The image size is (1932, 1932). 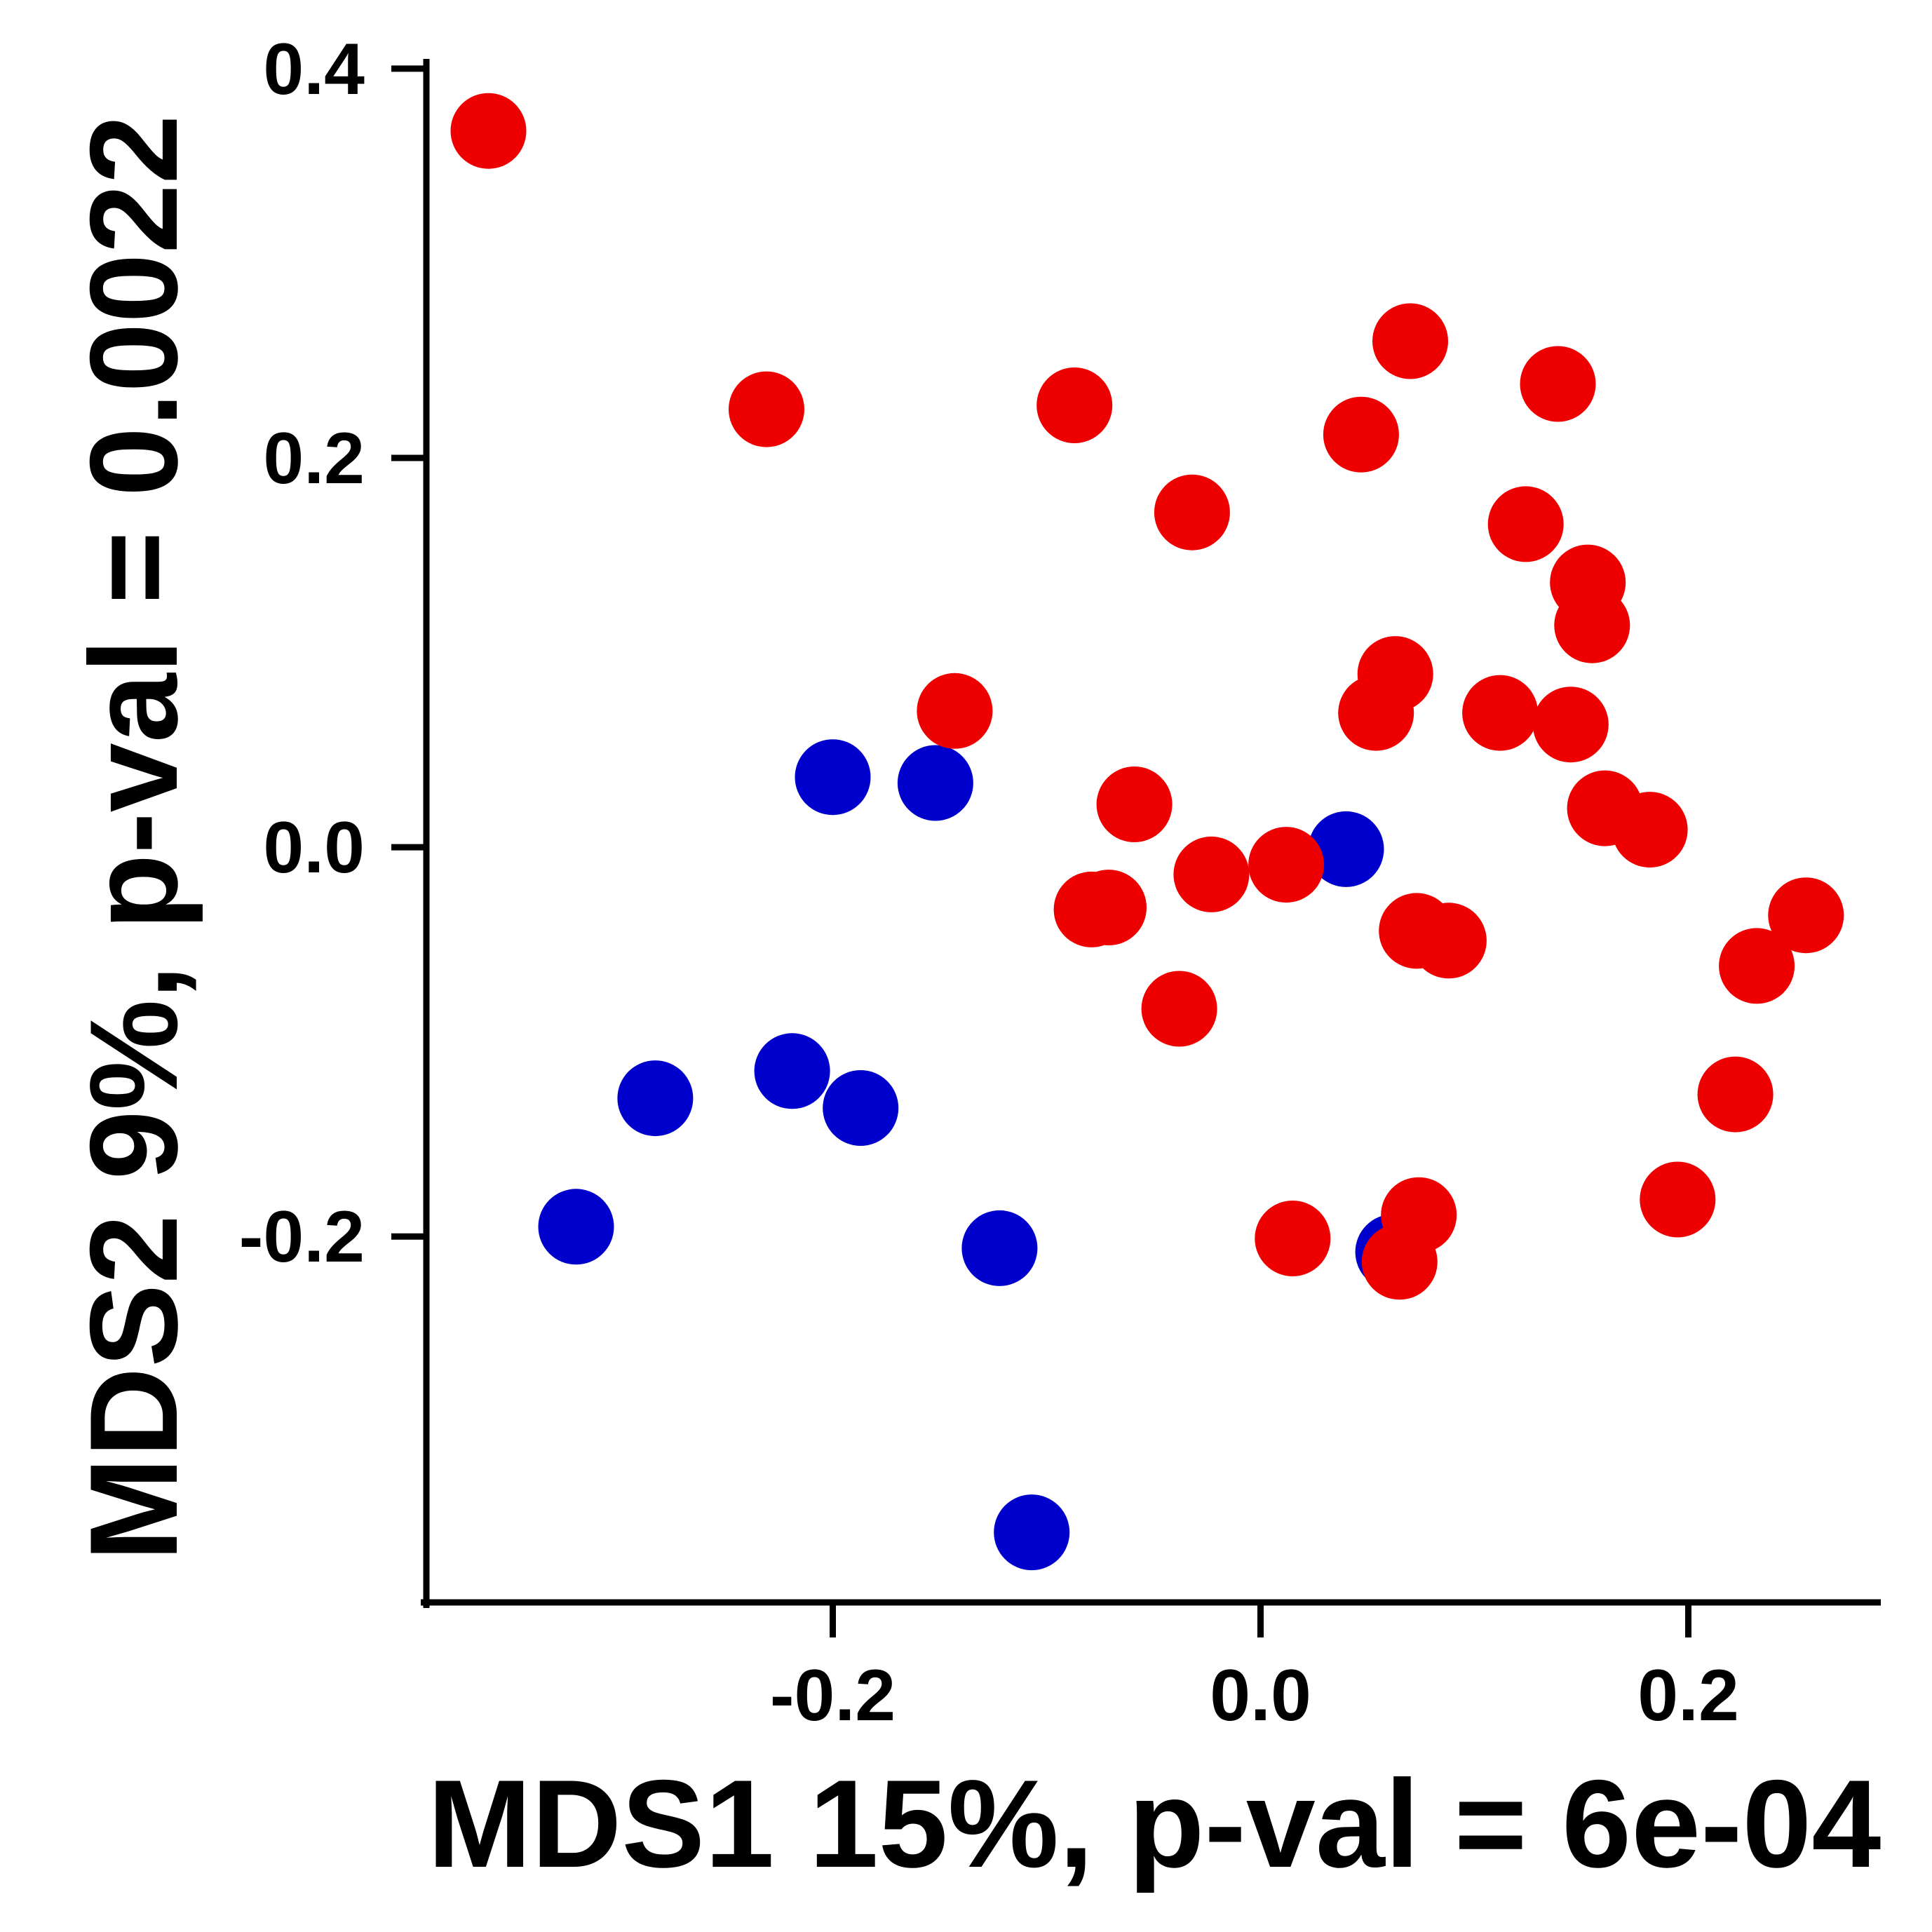 I want to click on y-tick-label: 0.2, so click(x=314, y=458).